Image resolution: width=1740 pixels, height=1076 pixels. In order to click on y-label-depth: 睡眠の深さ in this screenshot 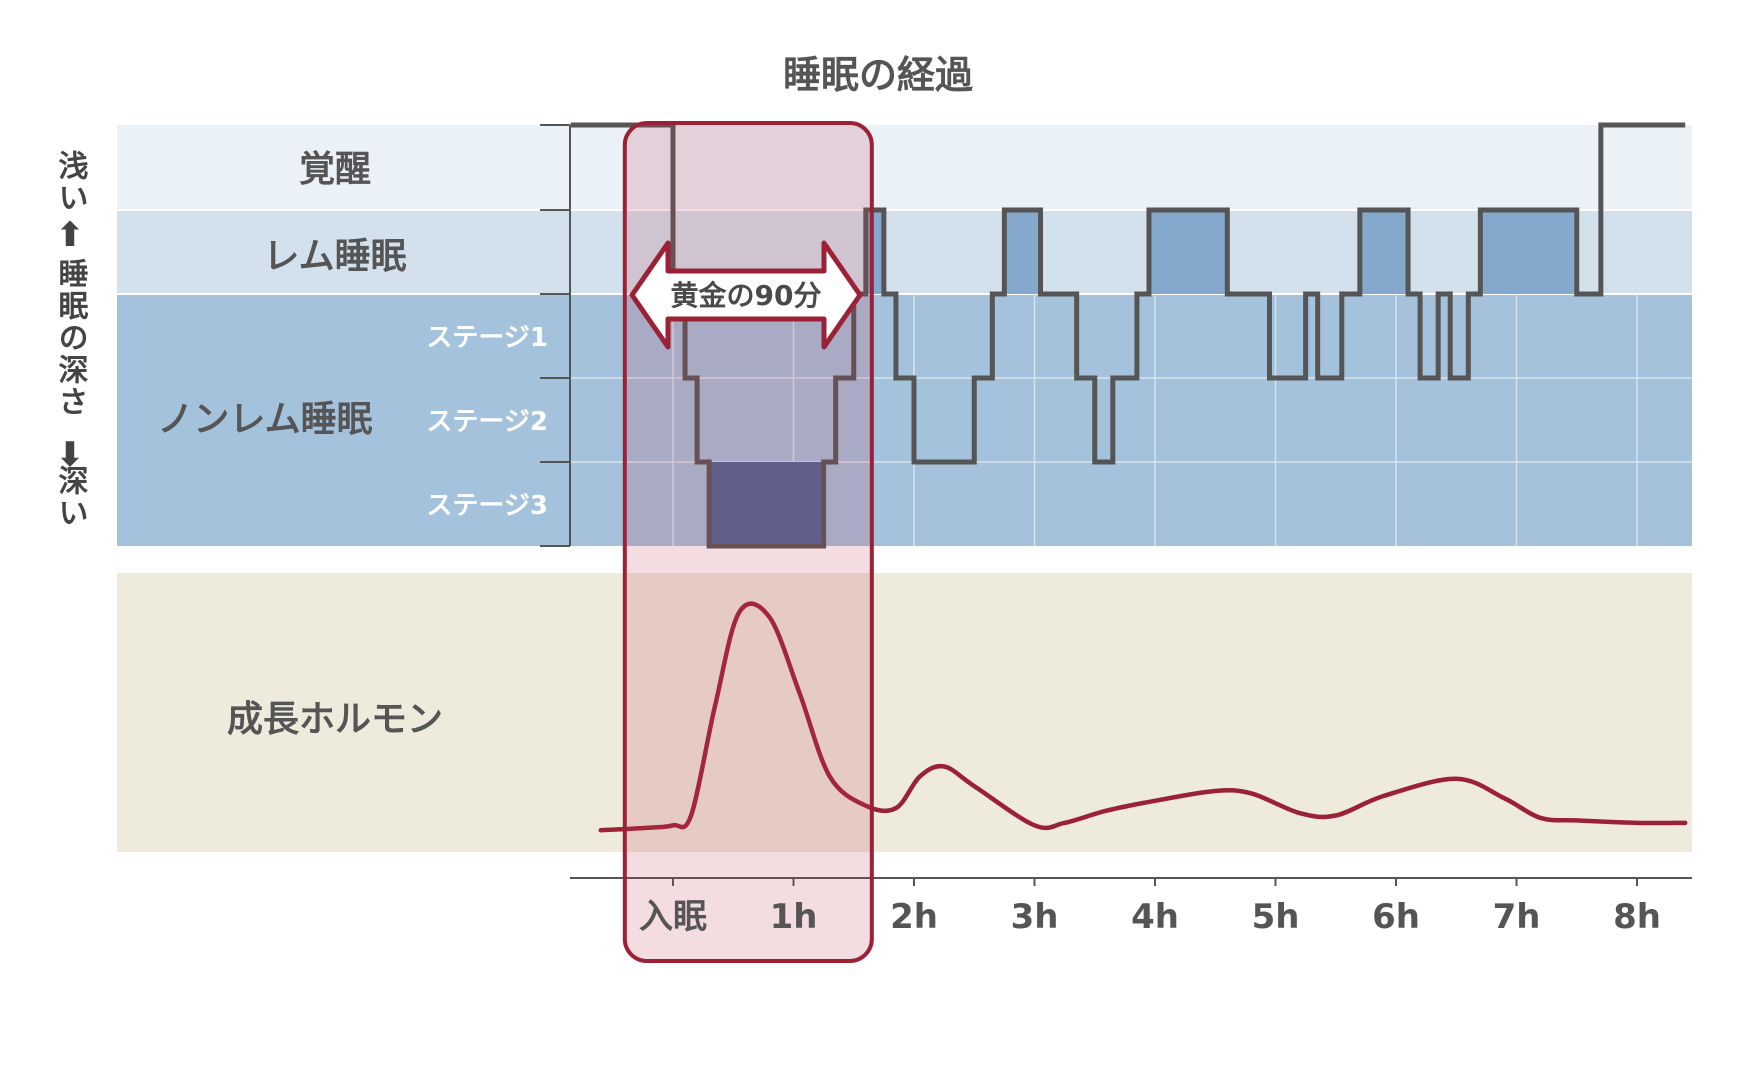, I will do `click(71, 338)`.